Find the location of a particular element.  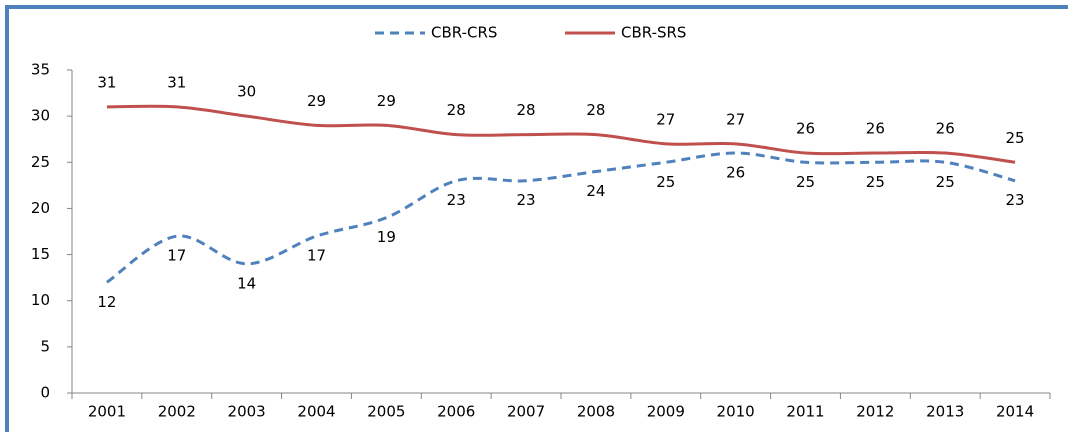

x-tick-label: 2005 is located at coordinates (386, 412).